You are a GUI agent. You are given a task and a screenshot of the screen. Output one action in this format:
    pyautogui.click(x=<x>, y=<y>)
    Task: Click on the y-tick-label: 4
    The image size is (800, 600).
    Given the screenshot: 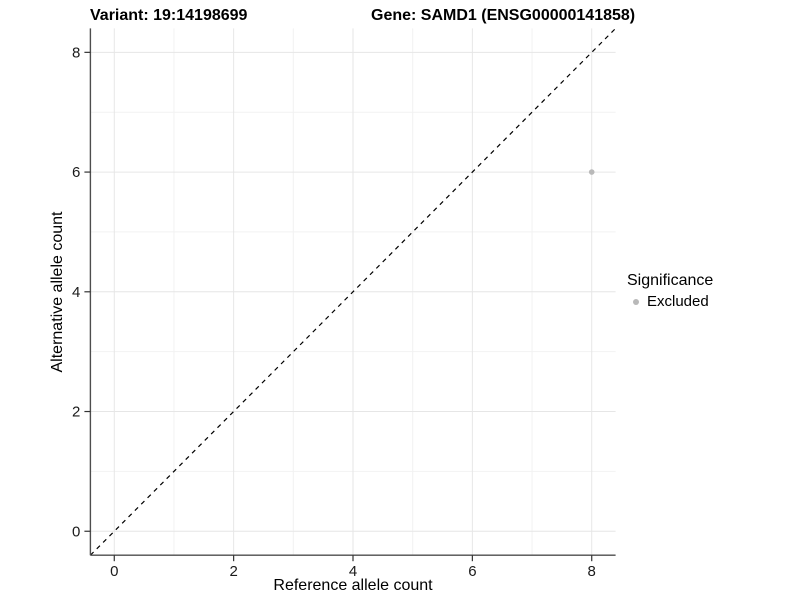 What is the action you would take?
    pyautogui.click(x=76, y=292)
    